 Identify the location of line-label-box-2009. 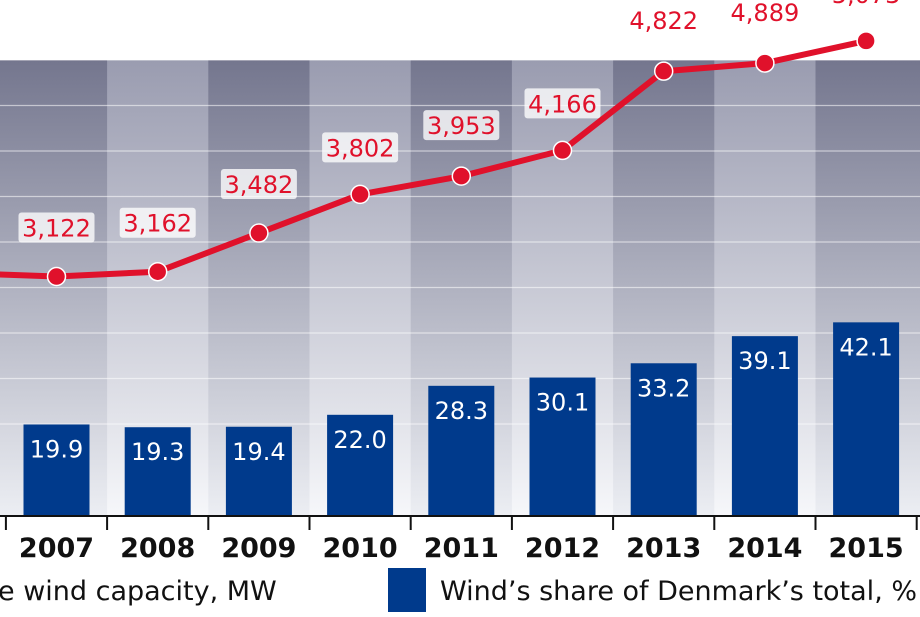
(258, 184).